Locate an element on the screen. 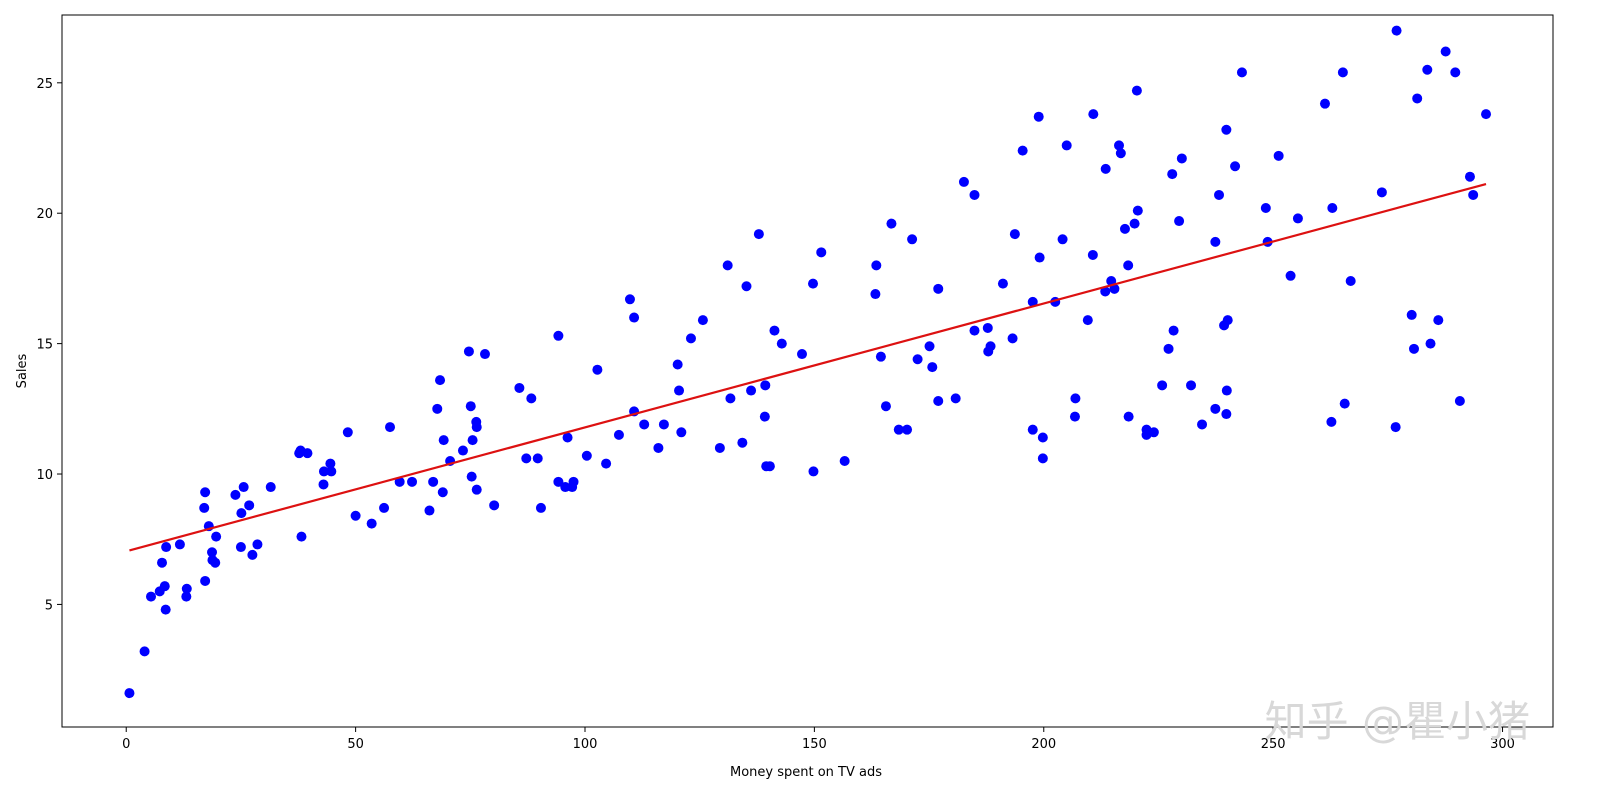 The image size is (1600, 800). x-tick-label: 300 is located at coordinates (1502, 744).